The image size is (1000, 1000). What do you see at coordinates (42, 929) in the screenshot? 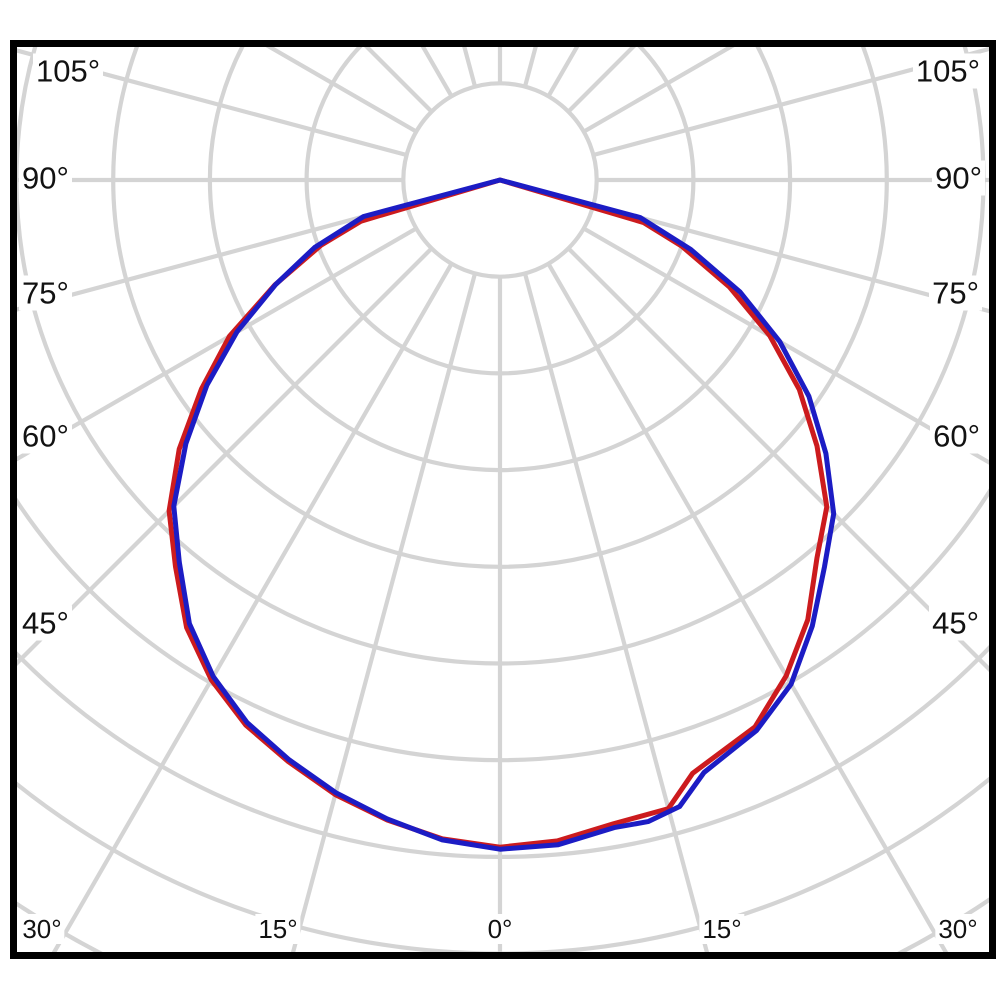
I see `angle-label-bottom-0-30°: 30°` at bounding box center [42, 929].